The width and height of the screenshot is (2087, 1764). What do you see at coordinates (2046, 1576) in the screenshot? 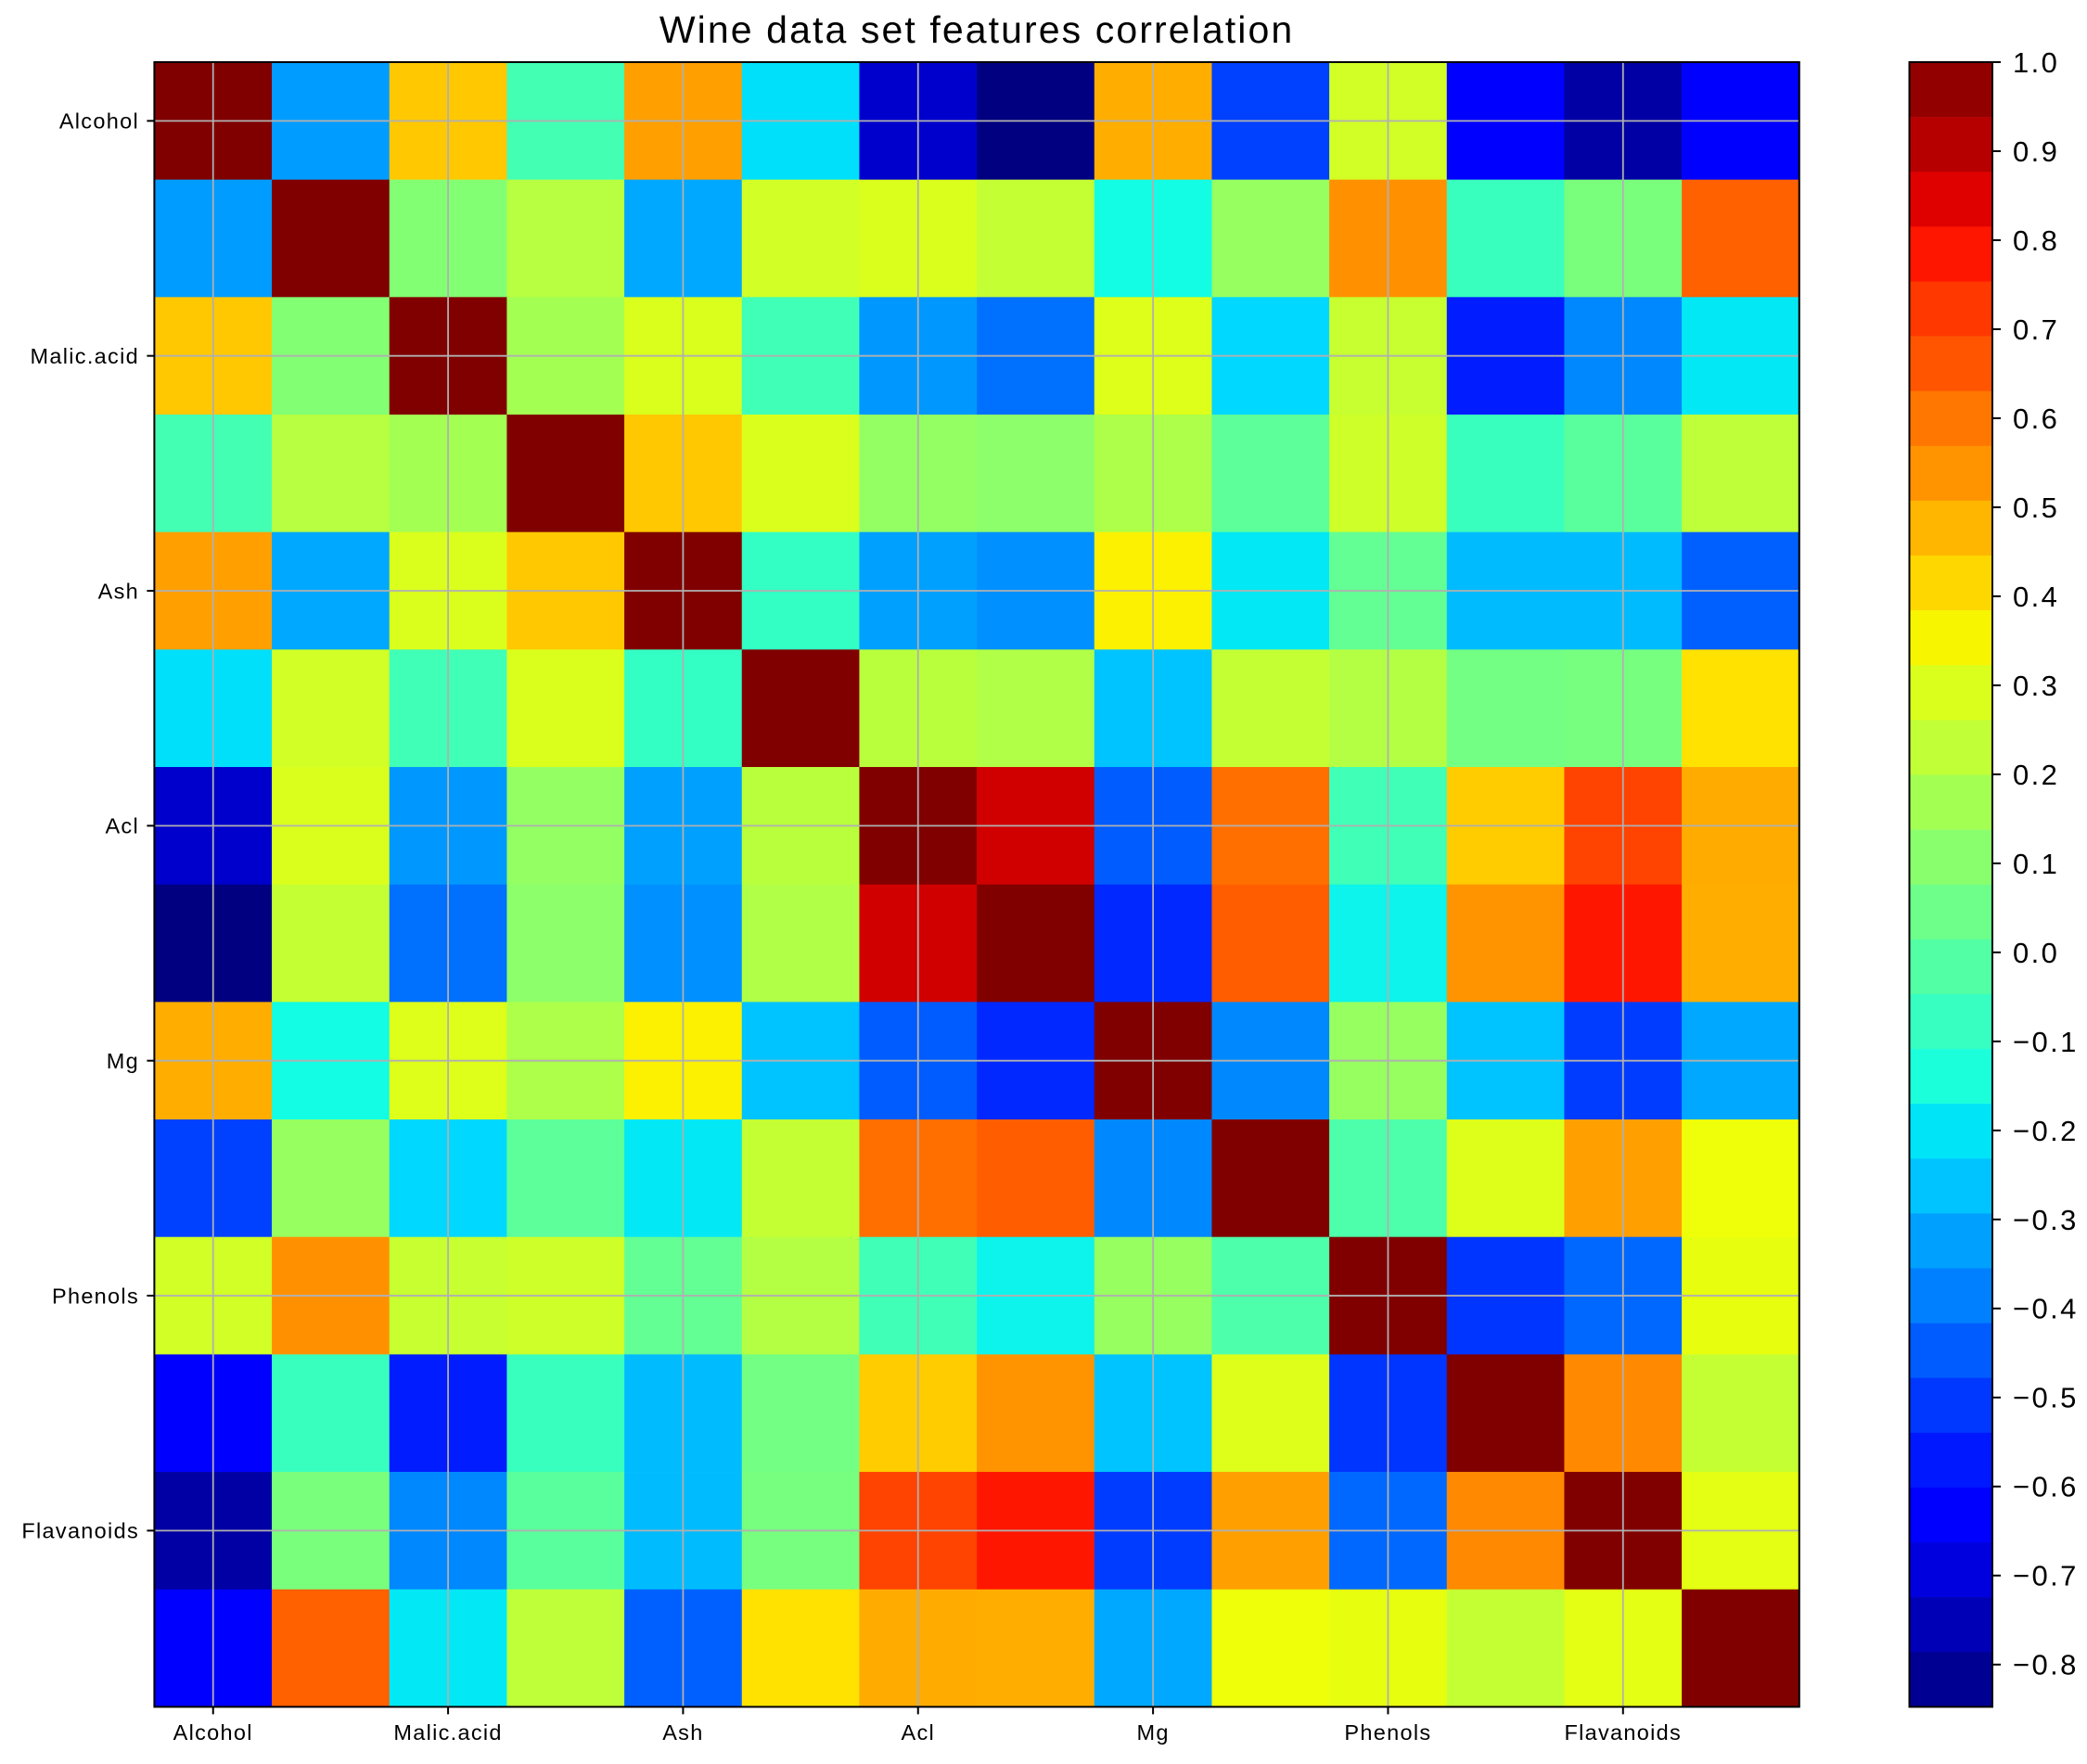
I see `svg-text: −0.7` at bounding box center [2046, 1576].